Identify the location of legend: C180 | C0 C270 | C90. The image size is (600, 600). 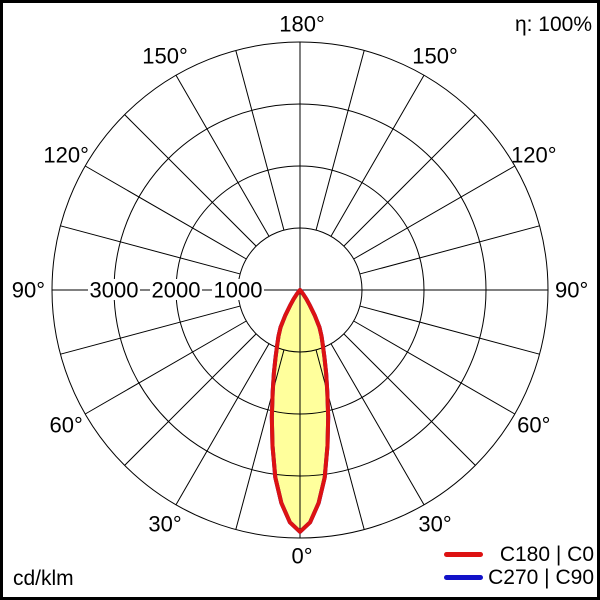
(519, 566).